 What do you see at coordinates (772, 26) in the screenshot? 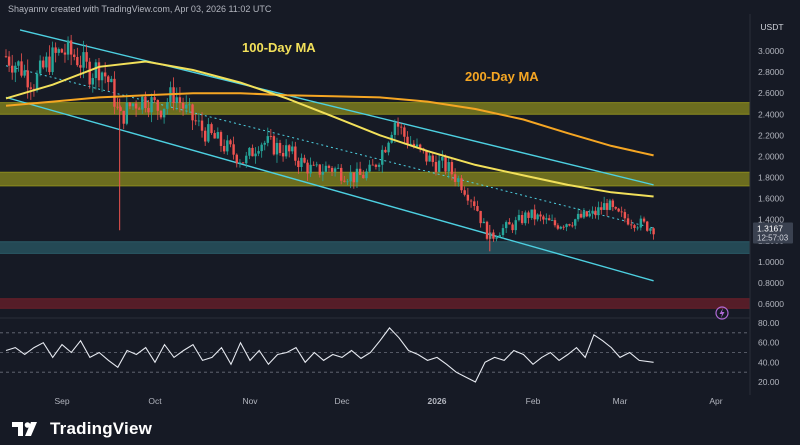
I see `currency-label: USDT` at bounding box center [772, 26].